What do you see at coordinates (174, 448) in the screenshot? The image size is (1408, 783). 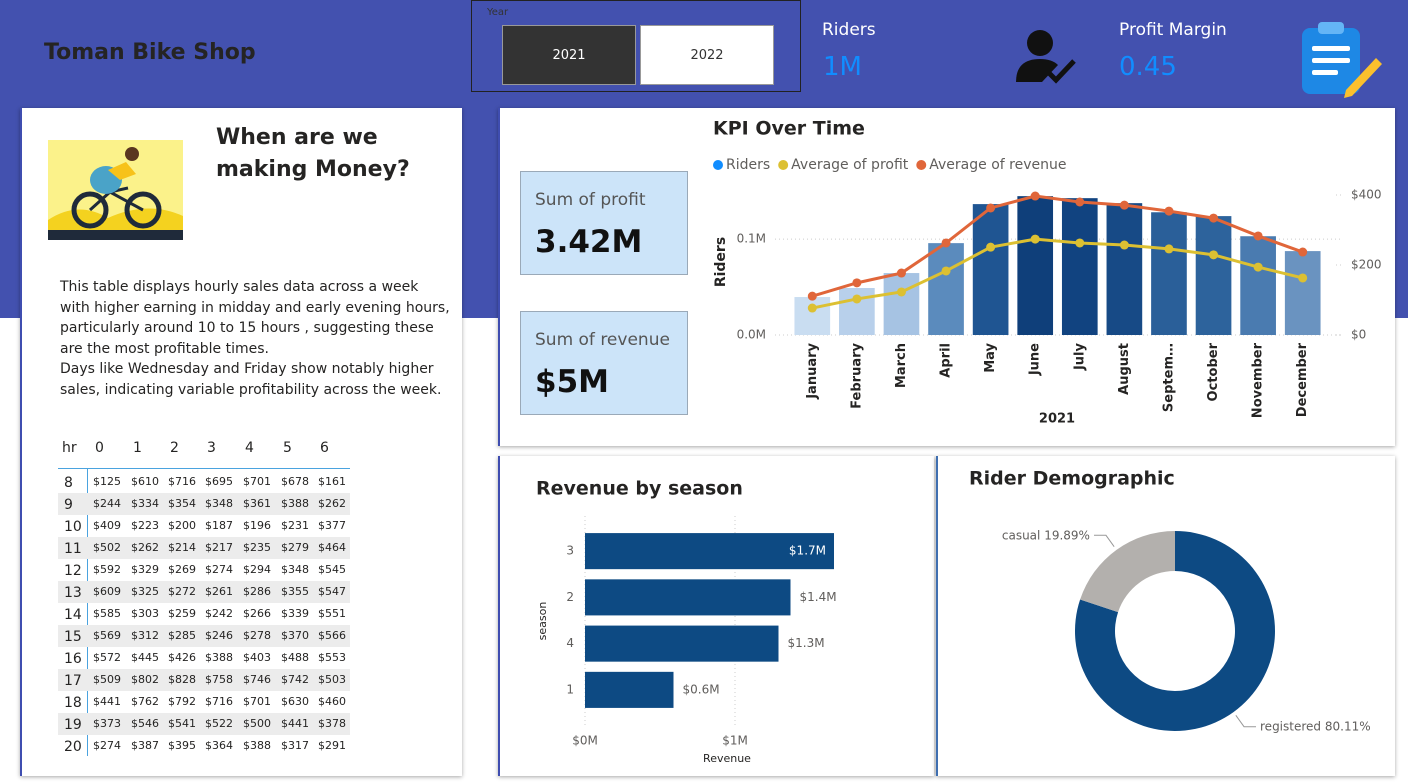 I see `table-header: 2` at bounding box center [174, 448].